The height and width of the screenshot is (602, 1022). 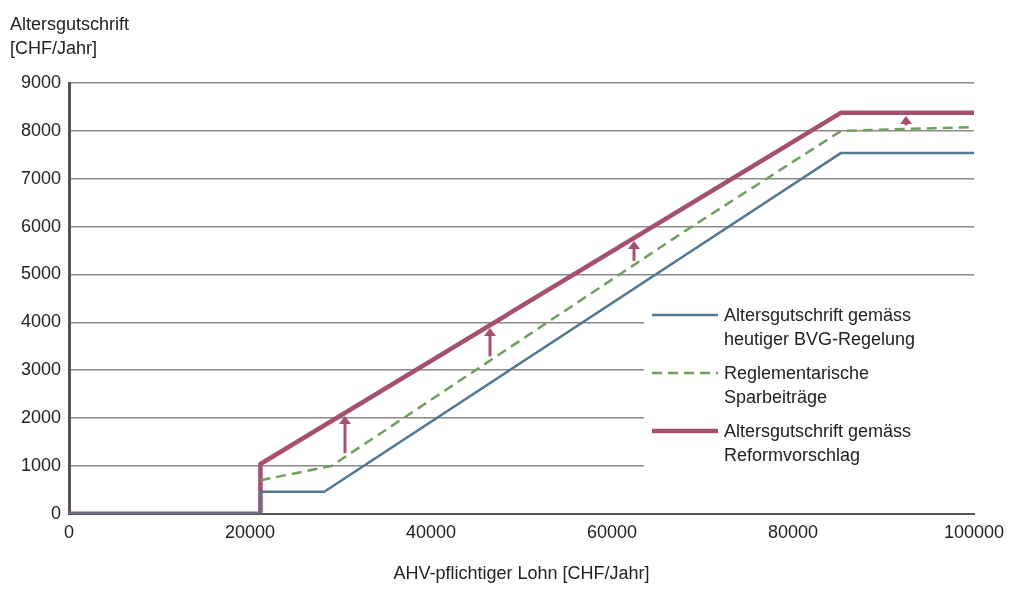 What do you see at coordinates (41, 81) in the screenshot?
I see `y-tick-label: 9000` at bounding box center [41, 81].